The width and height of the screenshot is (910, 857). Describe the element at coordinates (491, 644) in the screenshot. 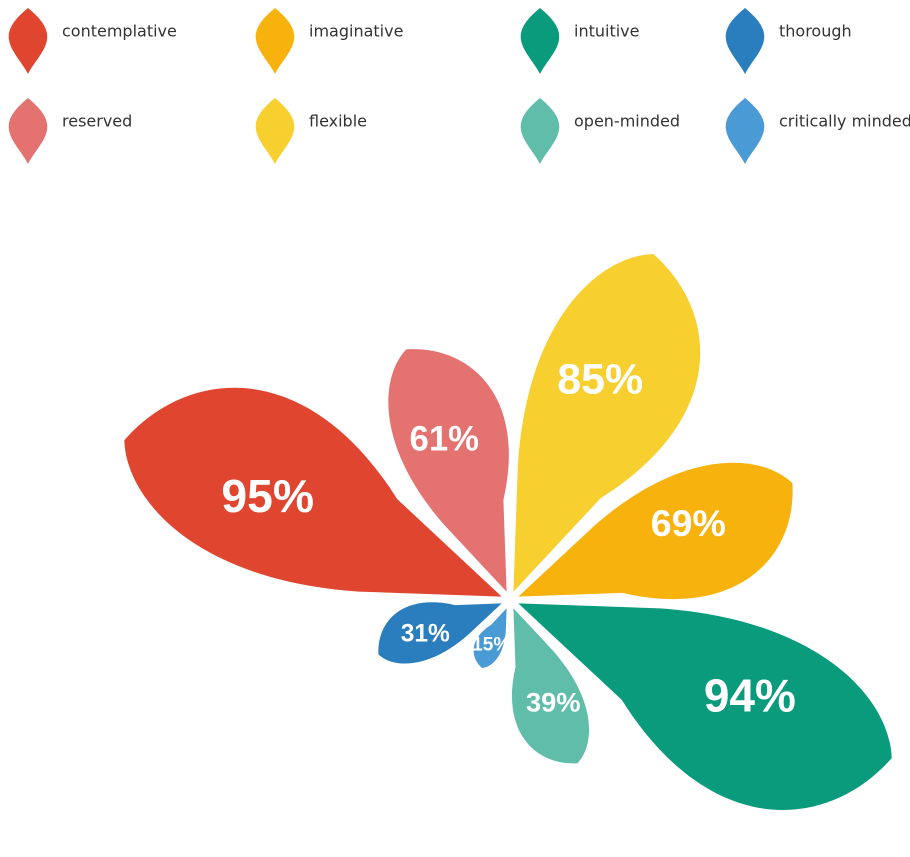

I see `value-label: 15%` at that location.